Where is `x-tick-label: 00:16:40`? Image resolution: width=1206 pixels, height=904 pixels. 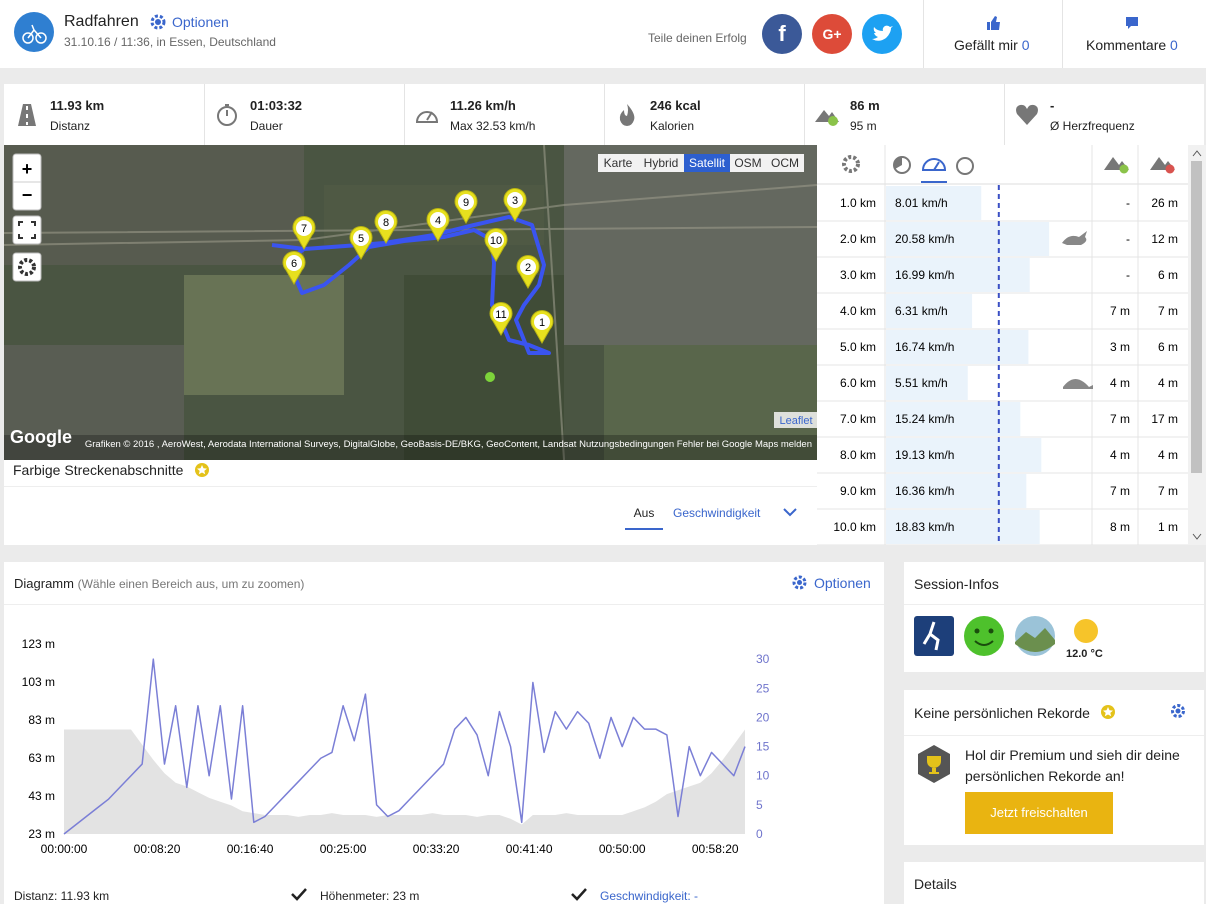
x-tick-label: 00:16:40 is located at coordinates (250, 849).